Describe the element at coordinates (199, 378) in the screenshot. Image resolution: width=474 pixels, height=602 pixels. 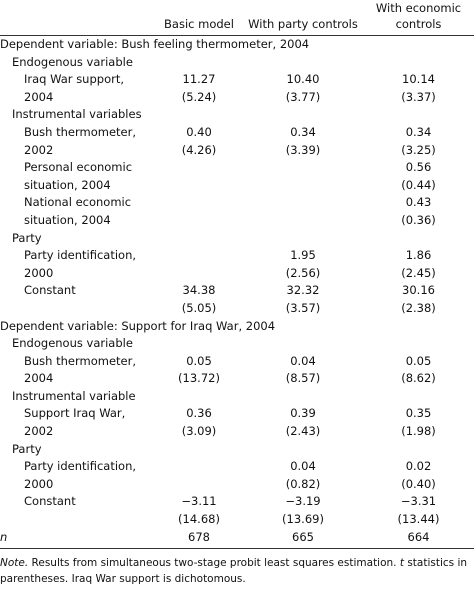
I see `t-statistic: (13.72)` at that location.